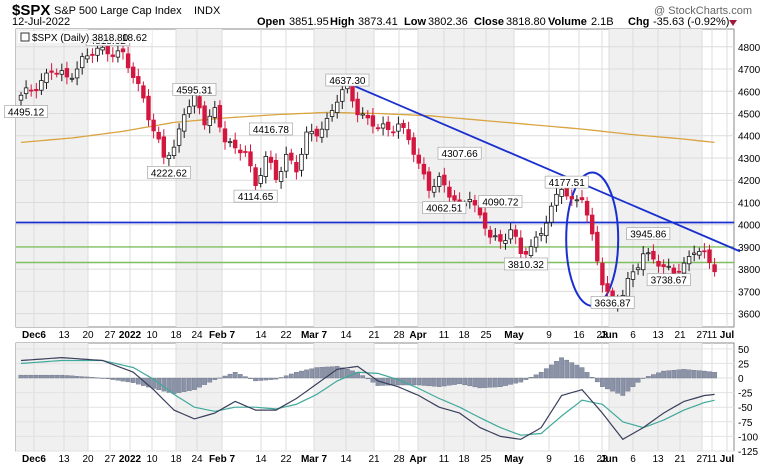 This screenshot has width=780, height=465. Describe the element at coordinates (130, 335) in the screenshot. I see `x-tick-label: 2022` at that location.